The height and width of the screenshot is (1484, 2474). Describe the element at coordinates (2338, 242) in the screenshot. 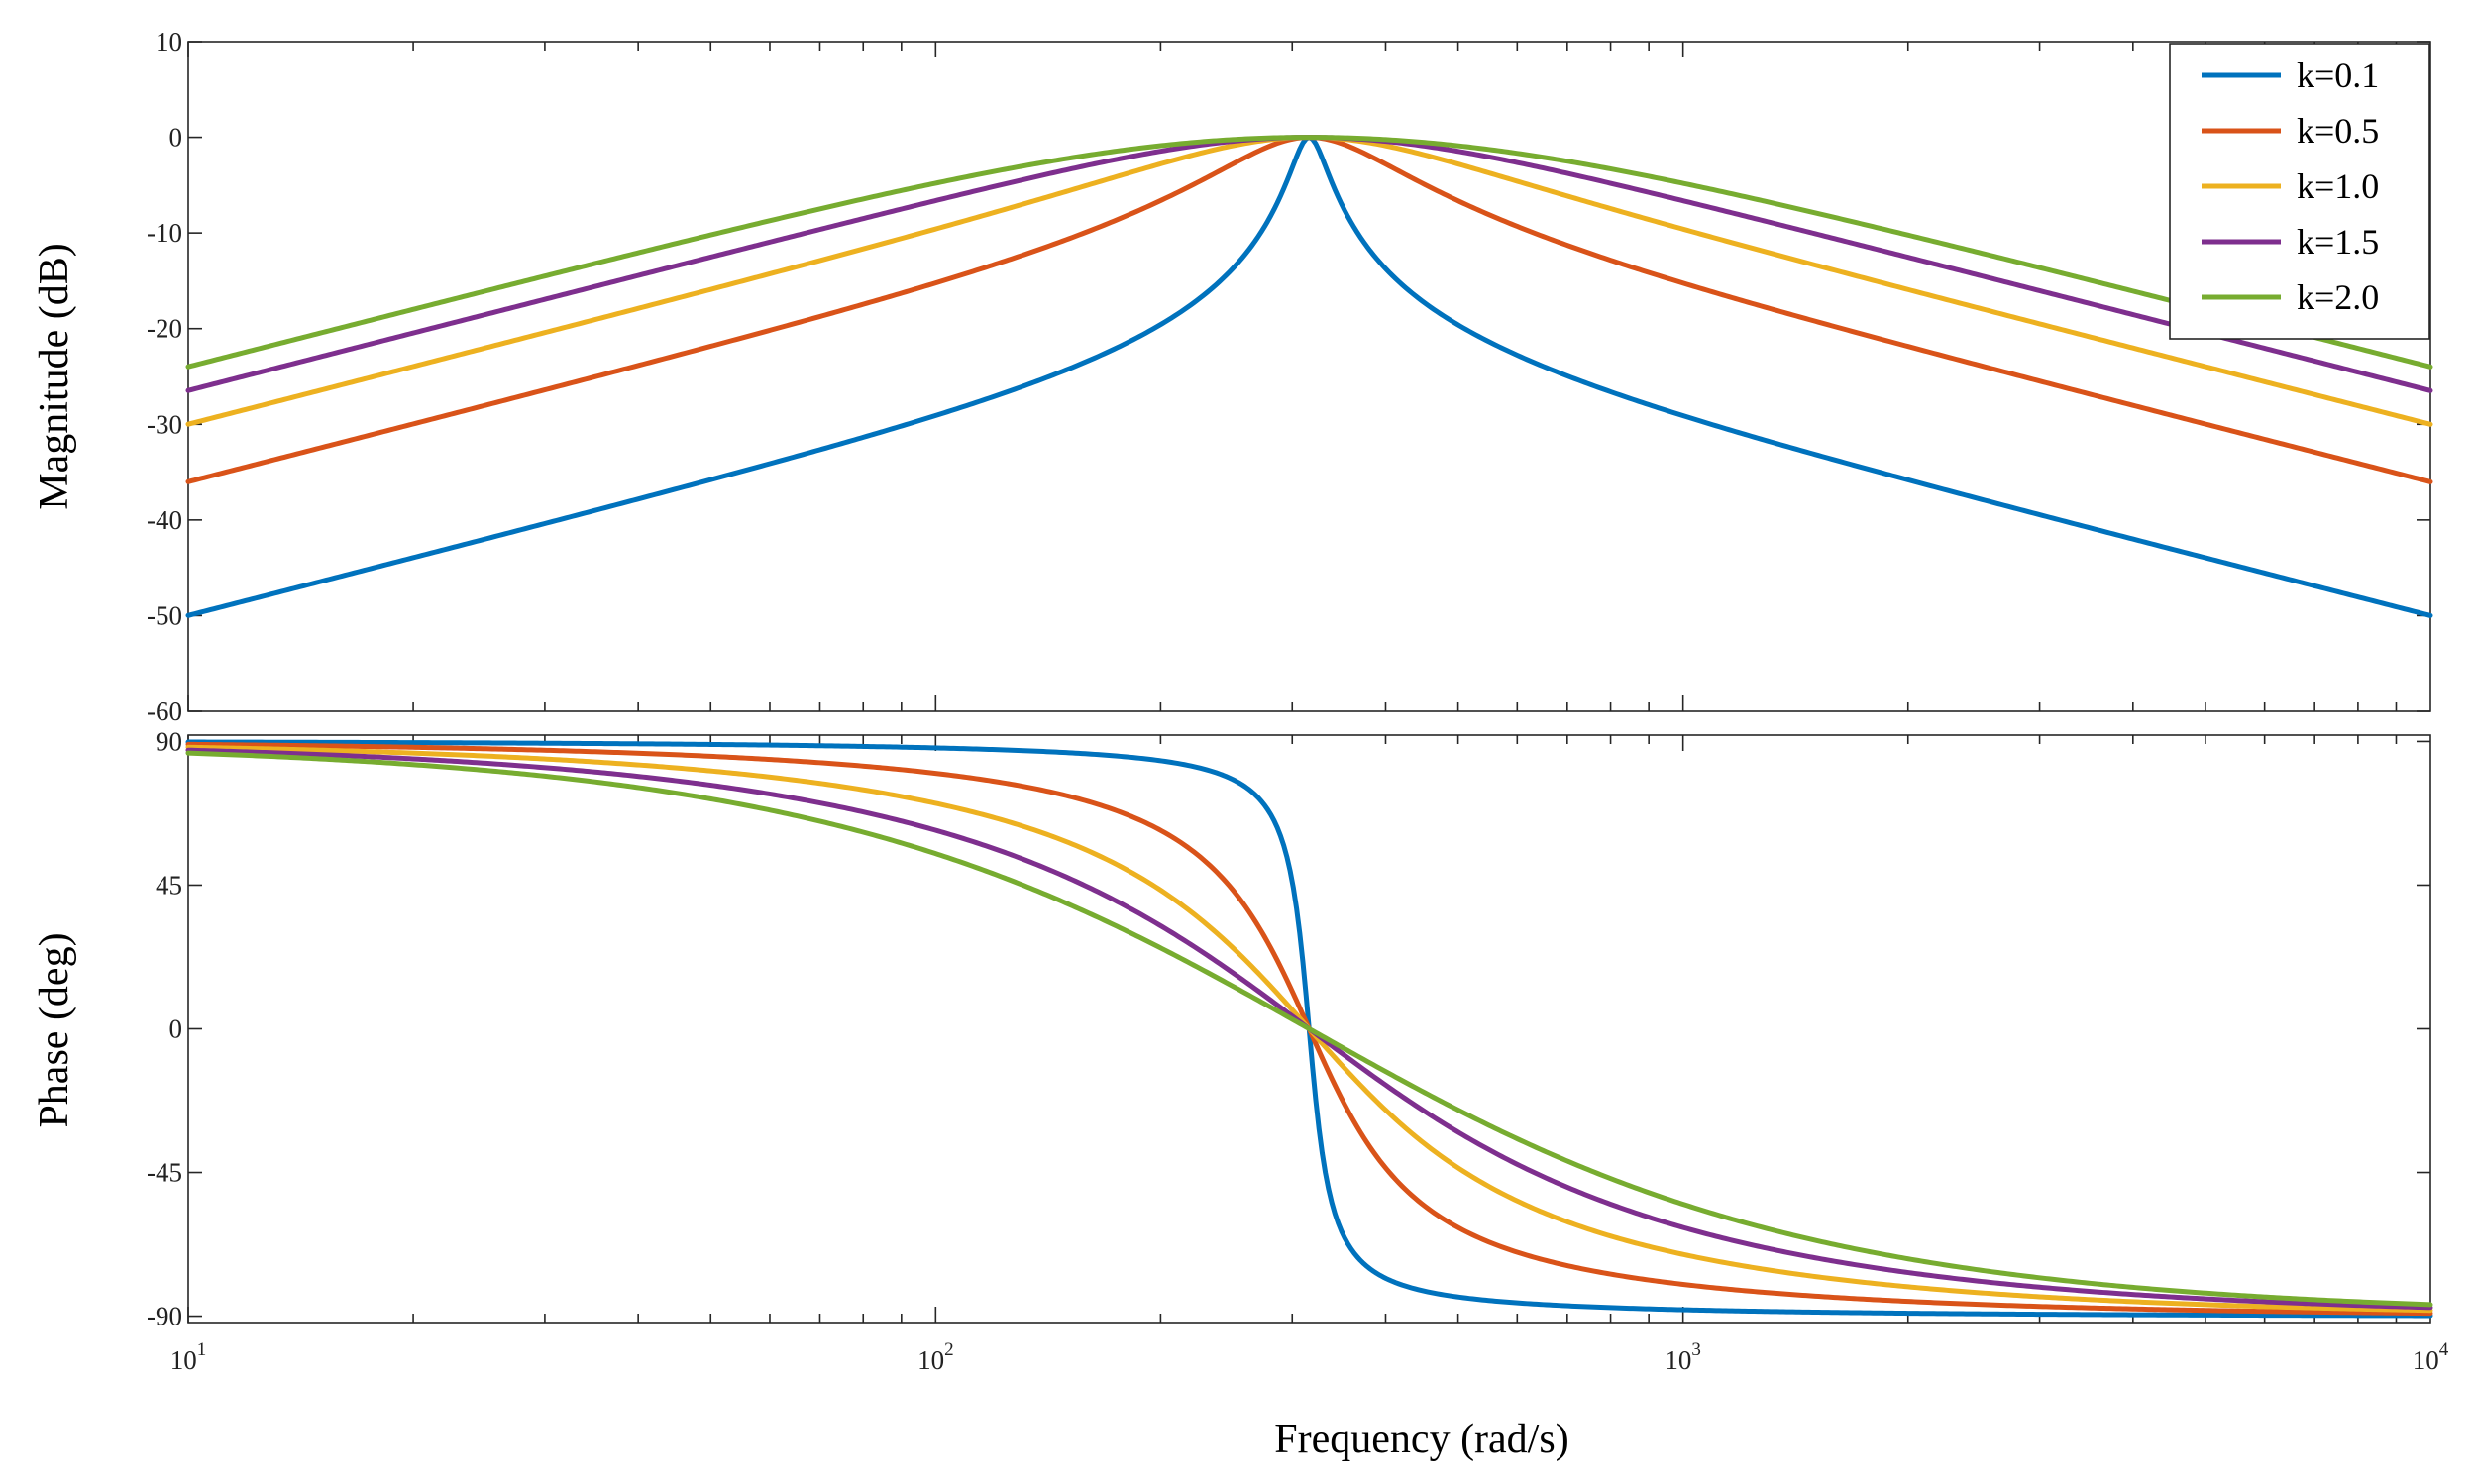

I see `legend-label: k=1.5` at that location.